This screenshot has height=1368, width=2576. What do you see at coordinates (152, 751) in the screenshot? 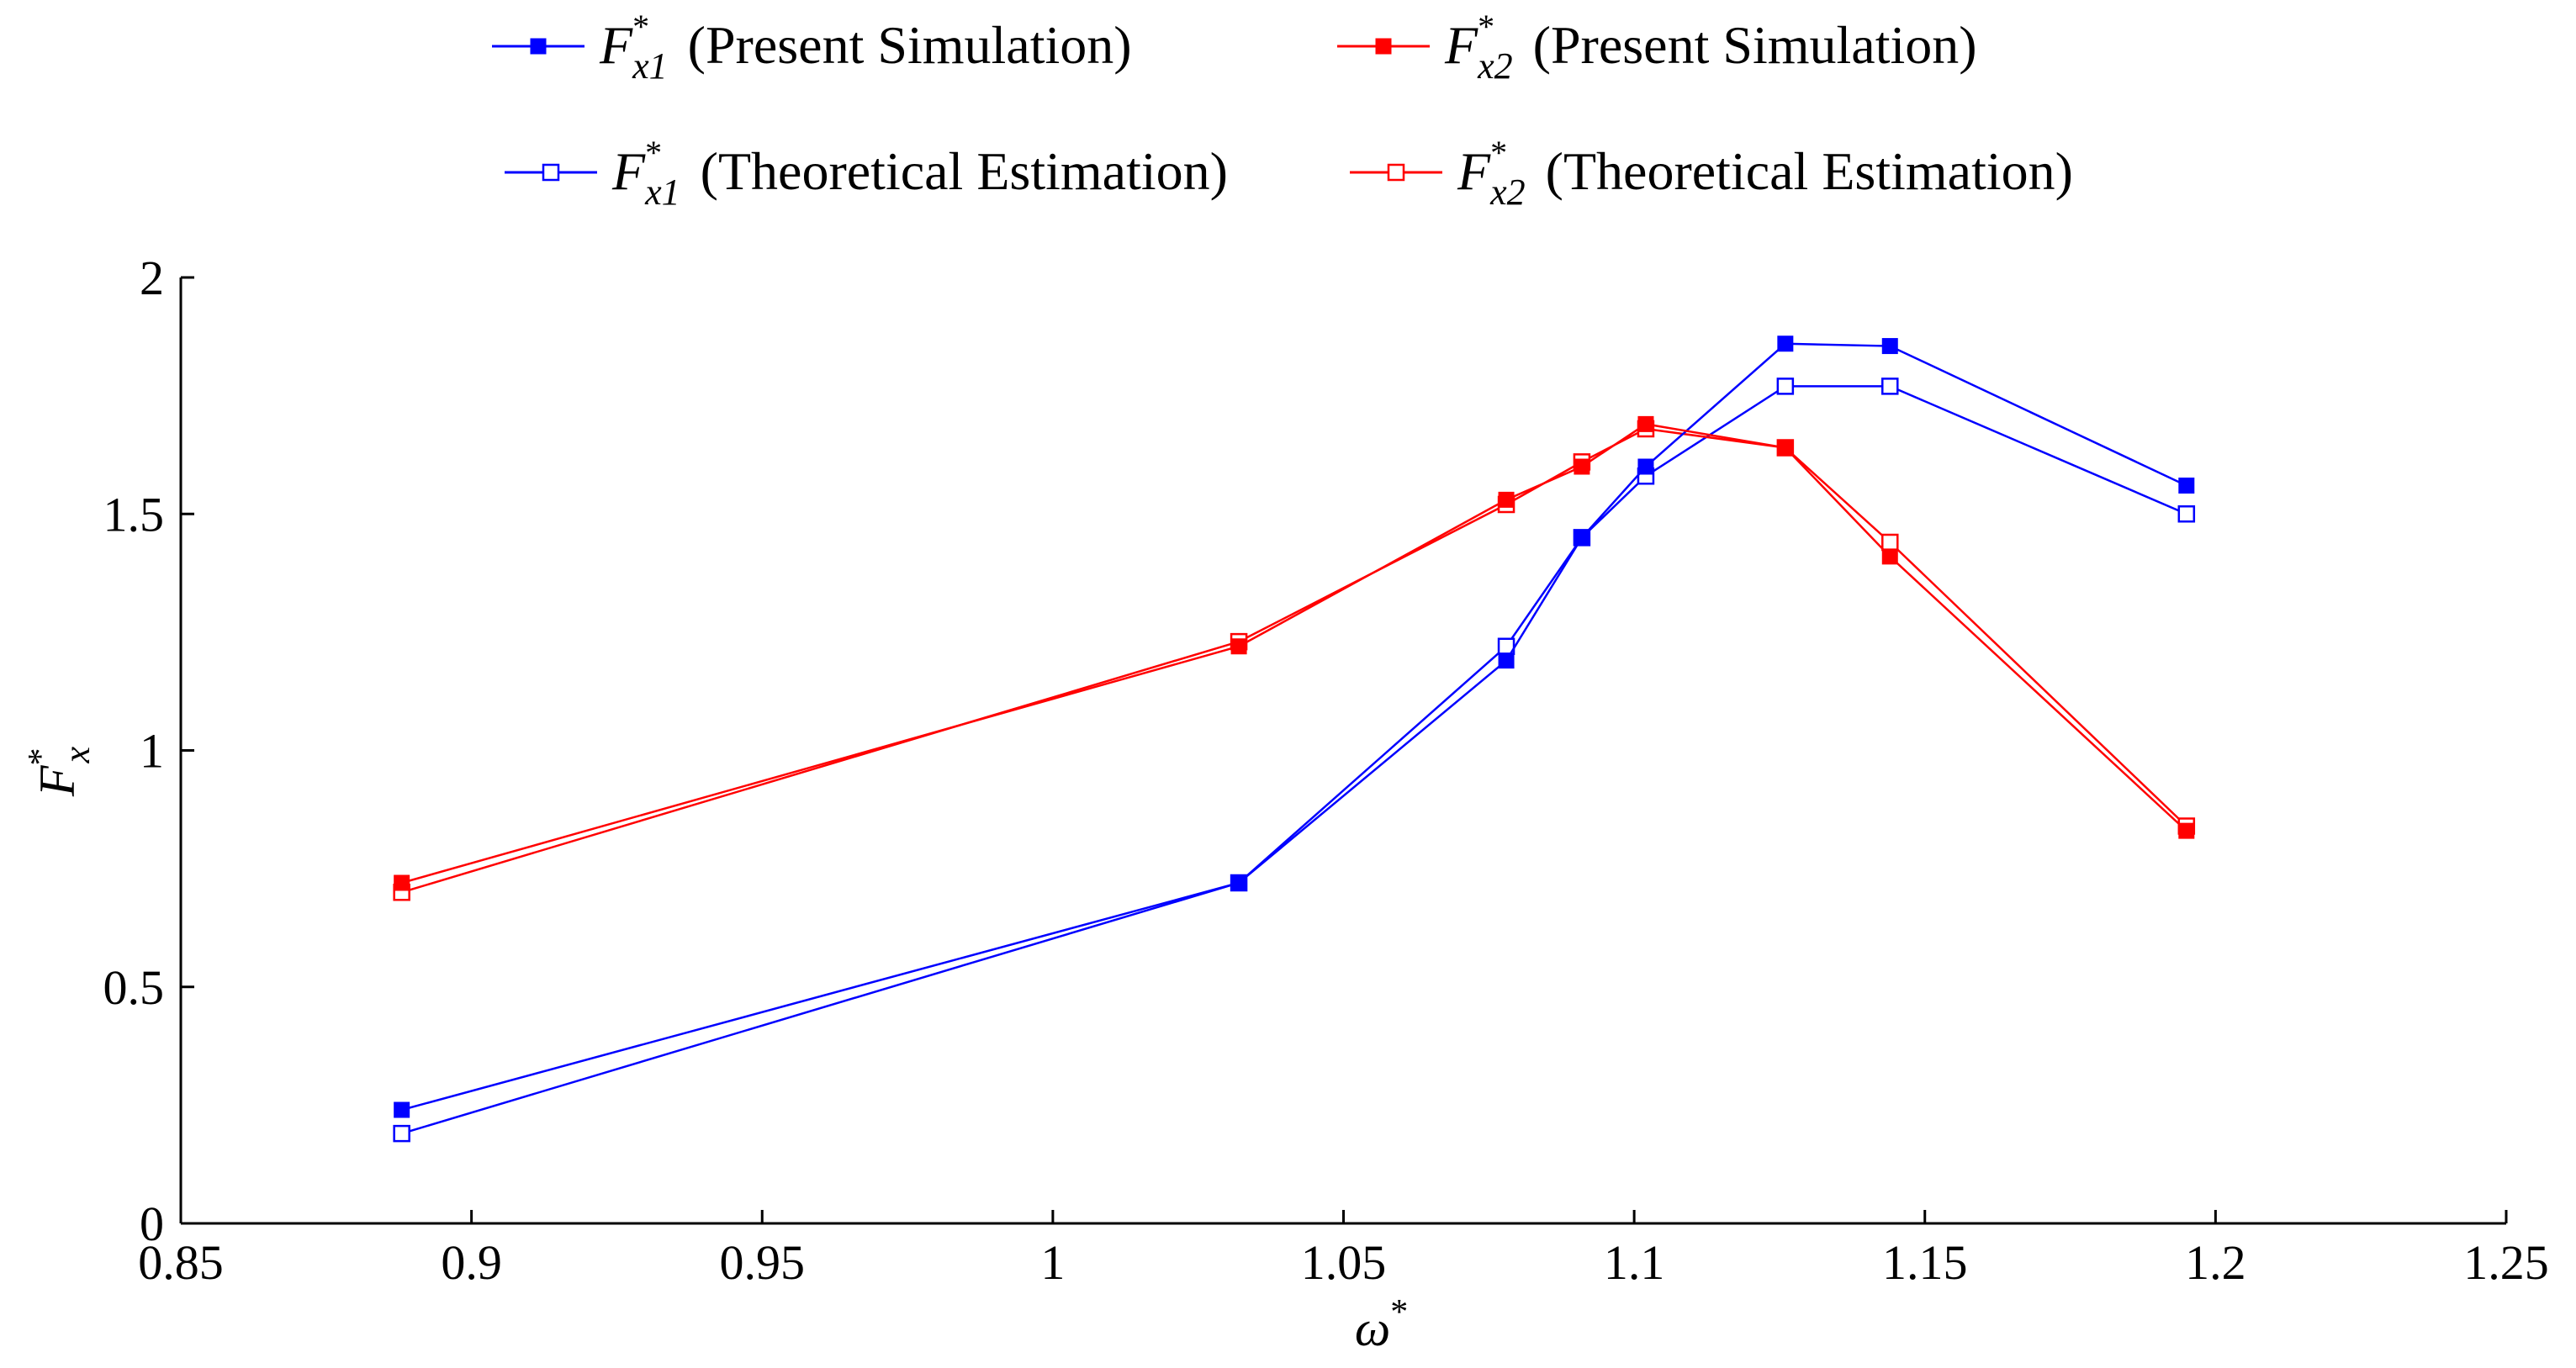
I see `y-tick-label: 1` at bounding box center [152, 751].